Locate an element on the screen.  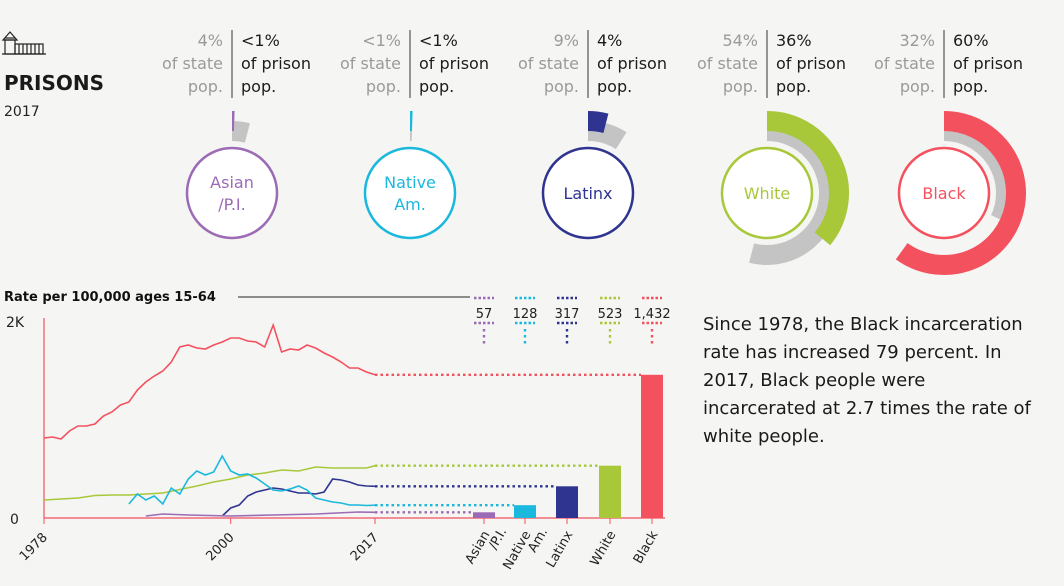
state-pct: <1% is located at coordinates (381, 40).